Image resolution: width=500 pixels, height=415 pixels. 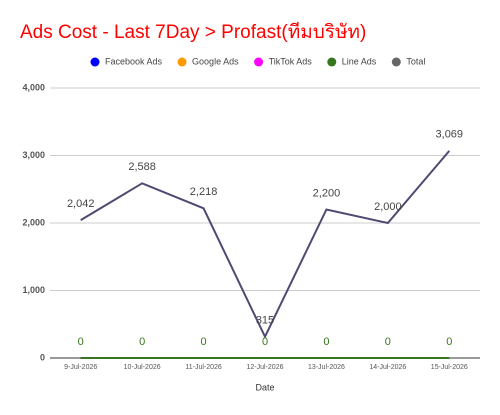 I want to click on legend-label: Line Ads, so click(x=359, y=61).